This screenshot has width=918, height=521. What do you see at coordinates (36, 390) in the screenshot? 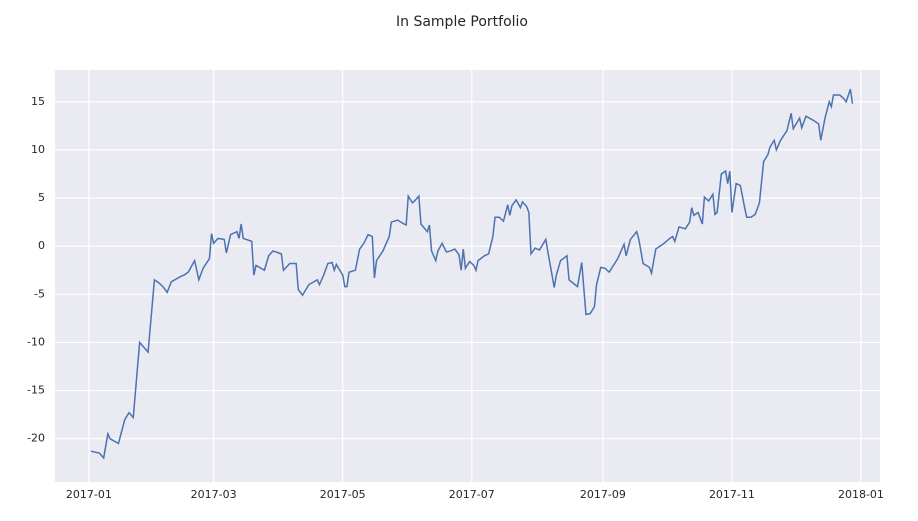
I see `y-tick-label: -15` at bounding box center [36, 390].